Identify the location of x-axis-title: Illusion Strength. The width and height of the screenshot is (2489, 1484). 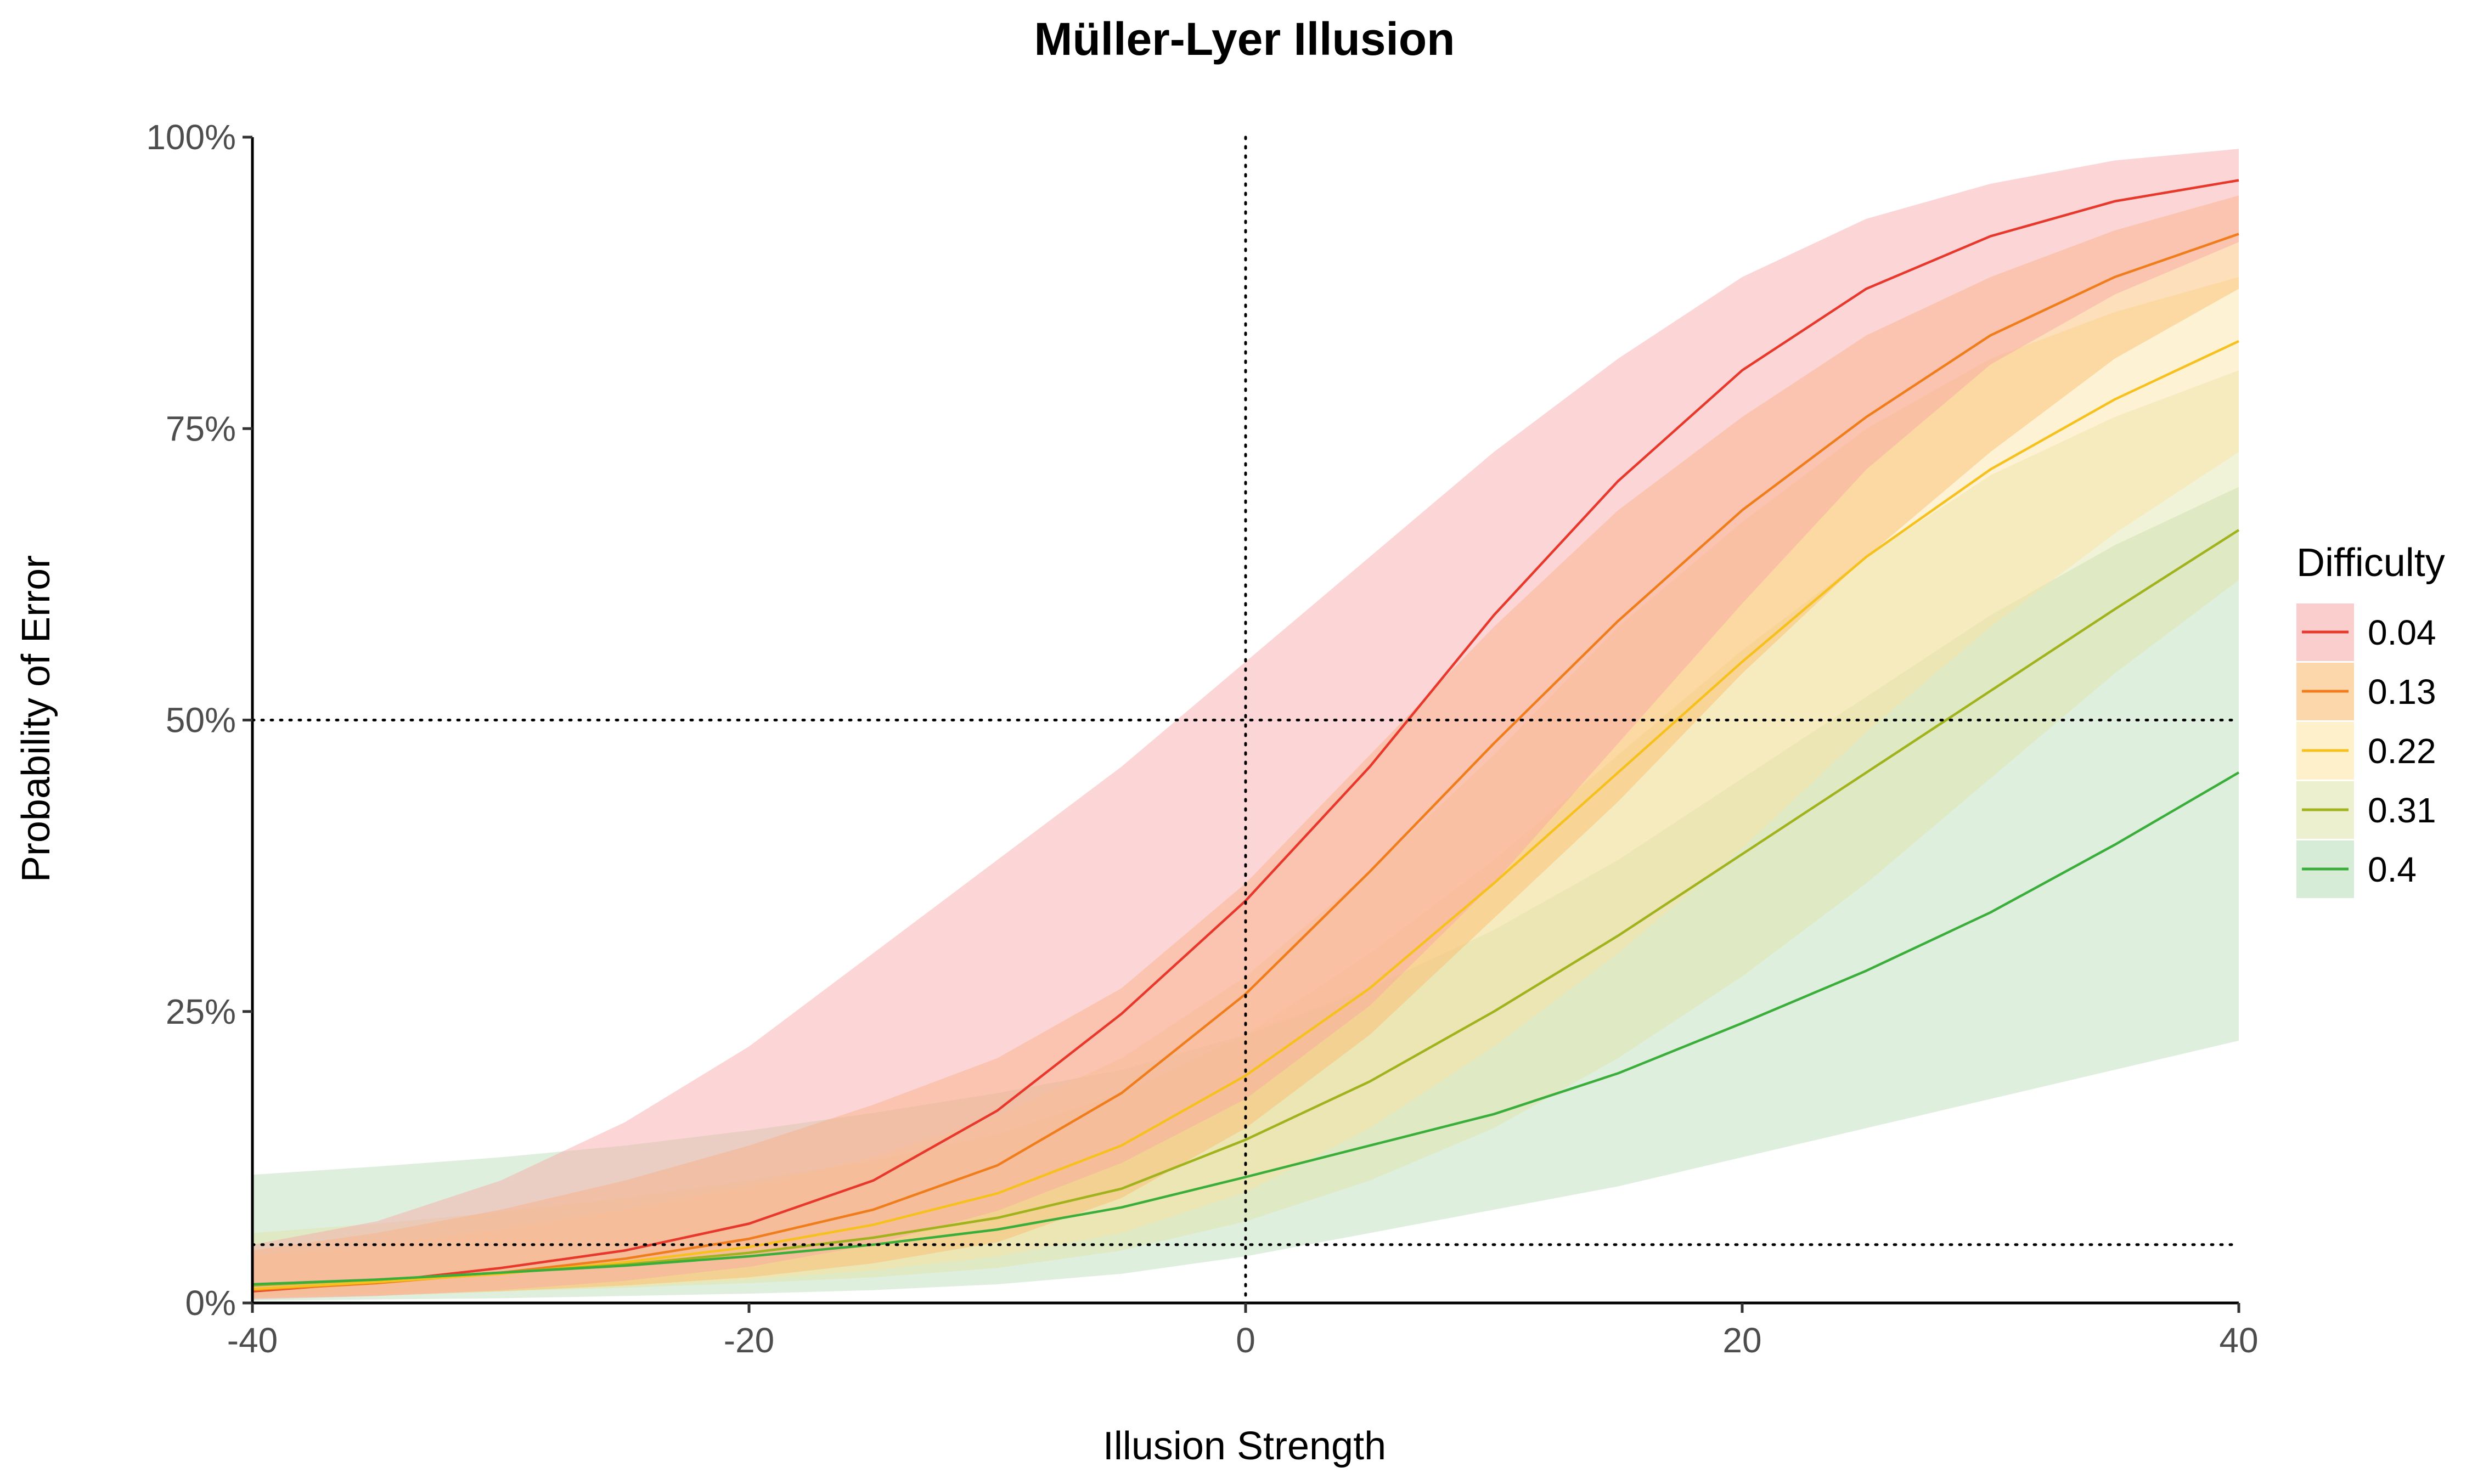
(1244, 1446).